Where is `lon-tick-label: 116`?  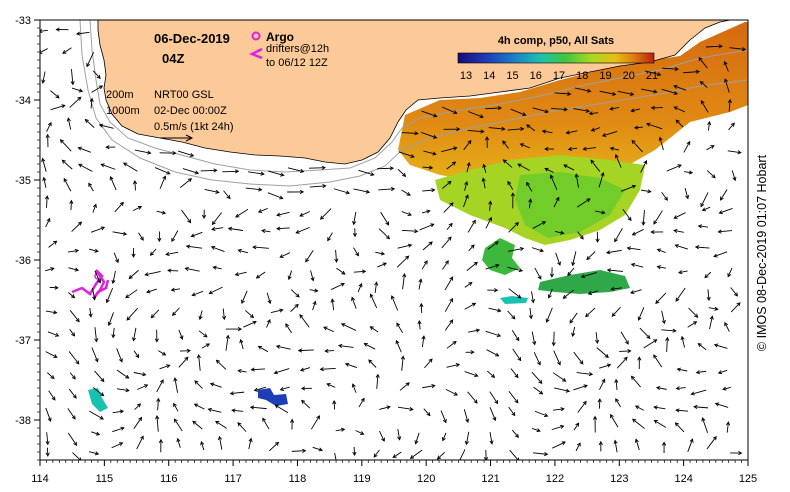 lon-tick-label: 116 is located at coordinates (169, 479).